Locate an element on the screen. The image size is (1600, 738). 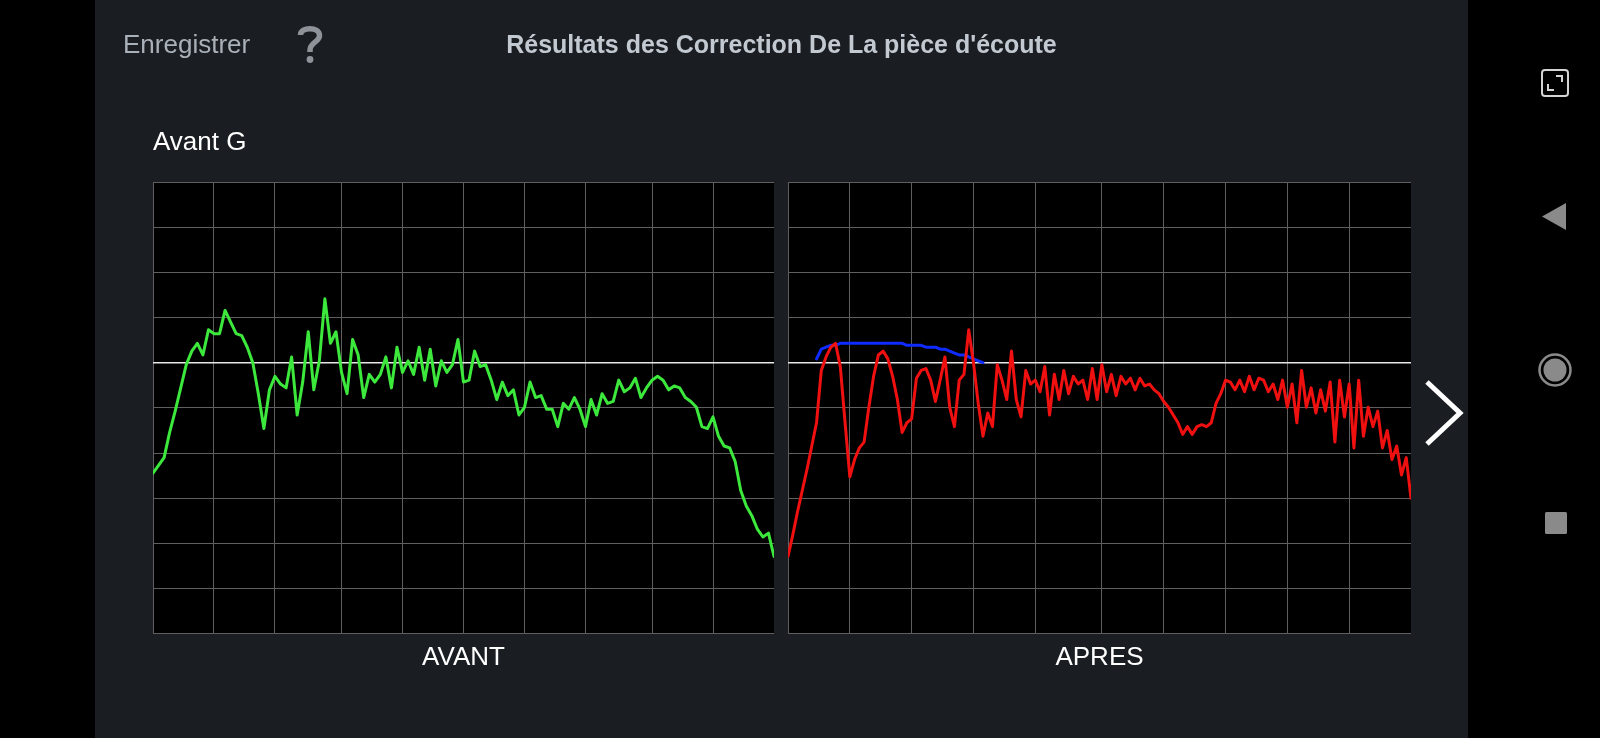
x-axis-title: AVANT is located at coordinates (464, 655).